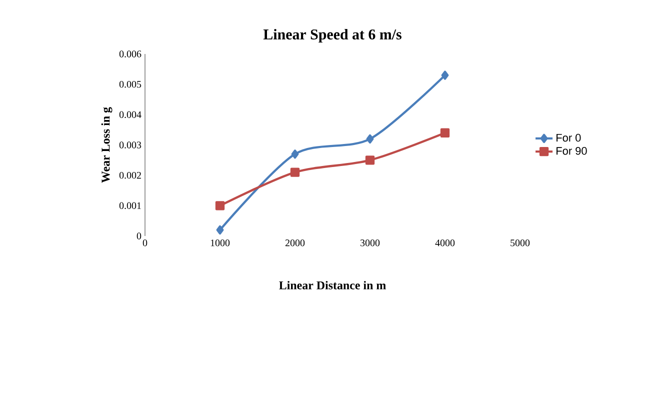 The width and height of the screenshot is (661, 409). What do you see at coordinates (295, 243) in the screenshot?
I see `x-tick-label: 2000` at bounding box center [295, 243].